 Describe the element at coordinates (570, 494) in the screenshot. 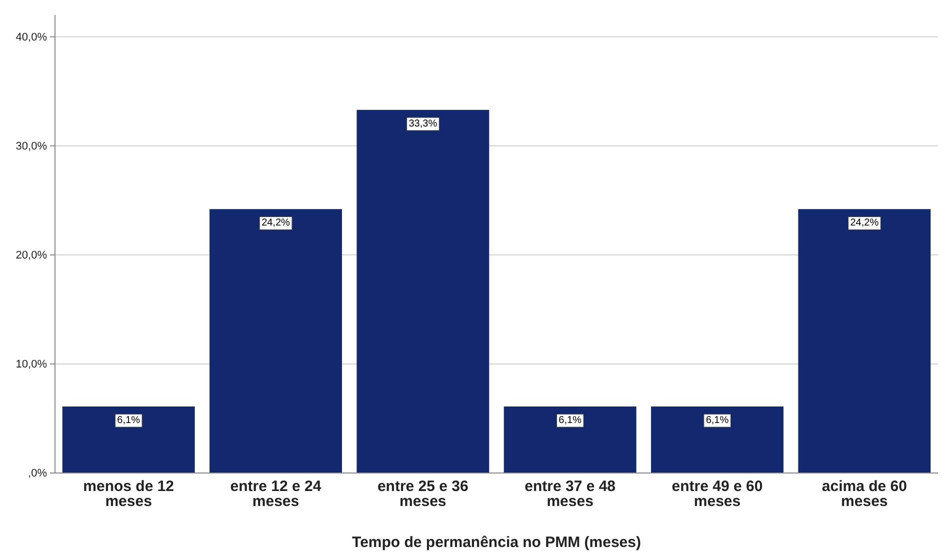

I see `x-tick-label: entre 37 e 48 meses` at that location.